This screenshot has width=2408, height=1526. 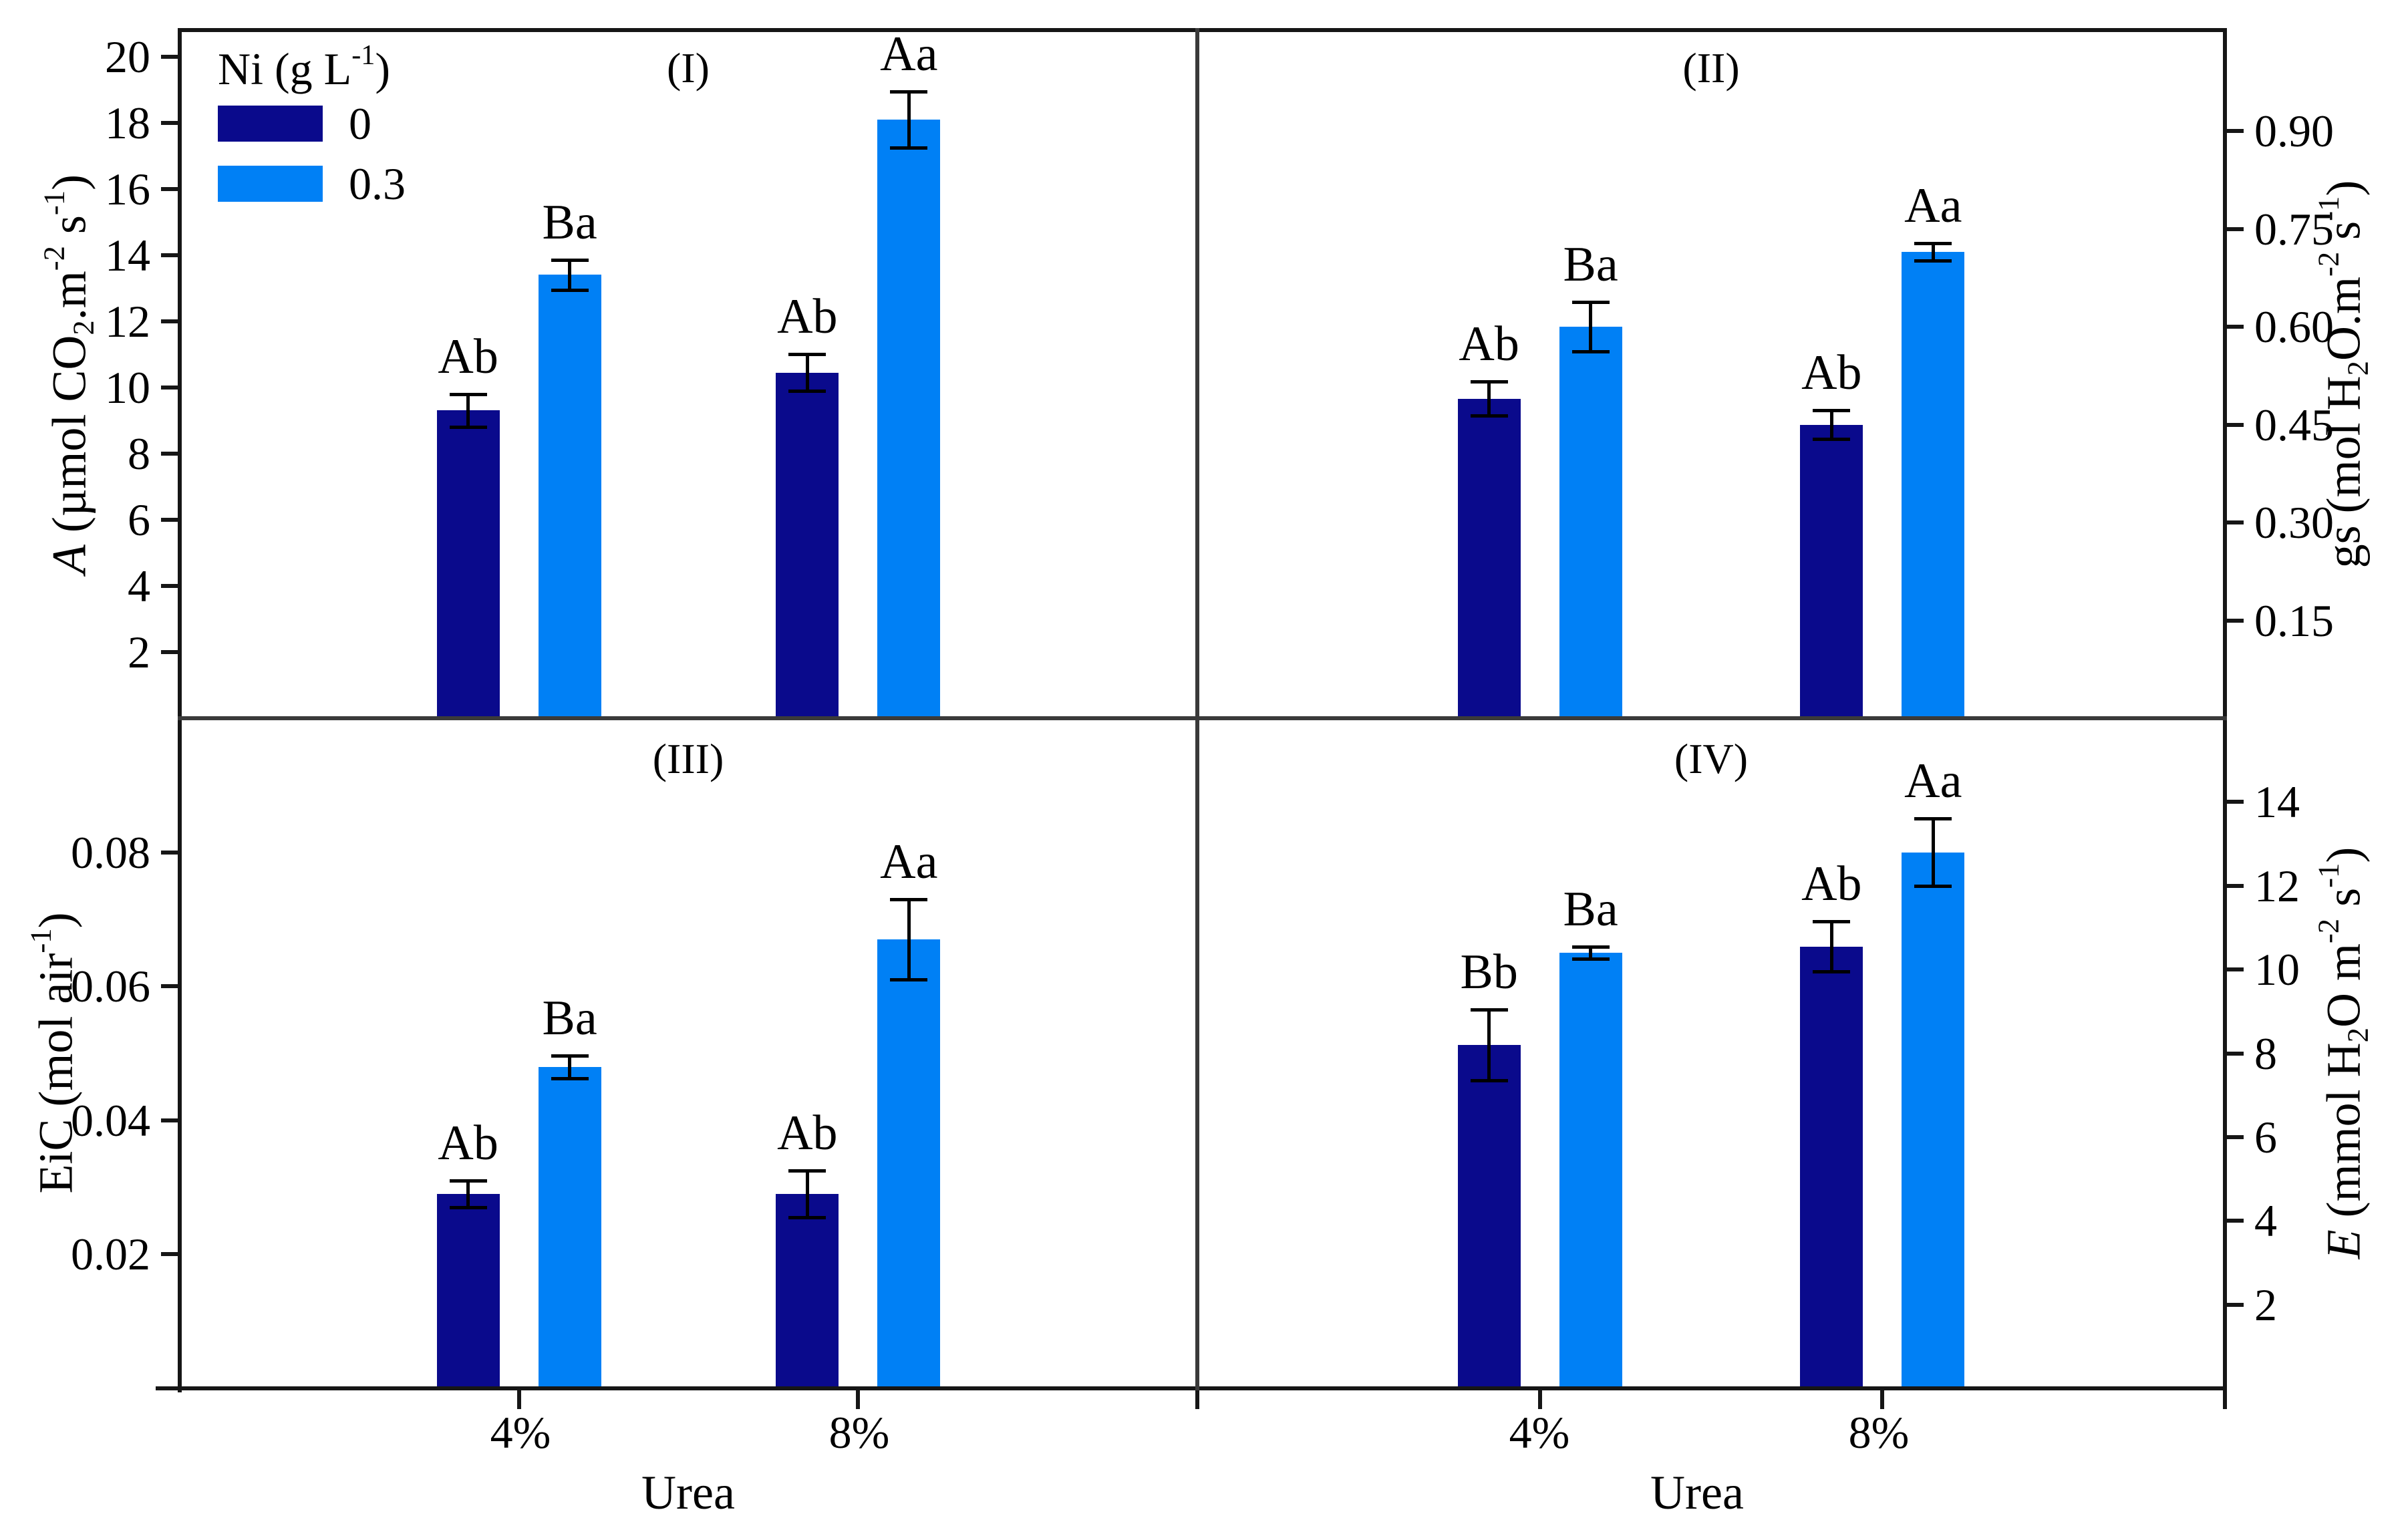 I want to click on bar-(II)-8%-ni0.3, so click(x=1934, y=484).